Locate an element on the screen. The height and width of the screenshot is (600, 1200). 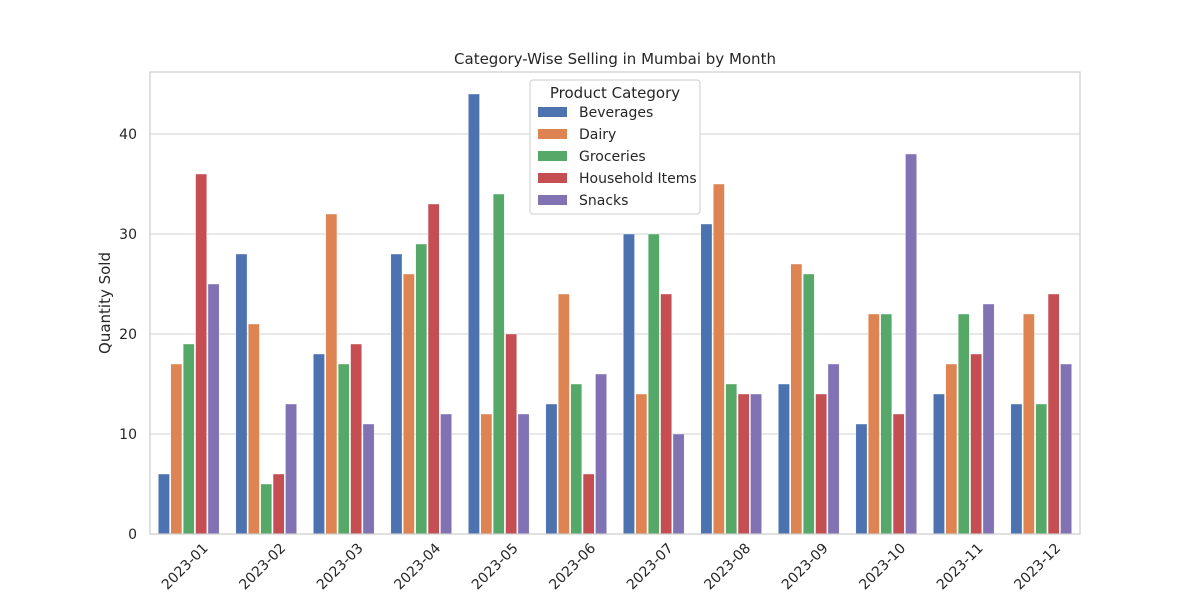
y-axis-label: Quantity Sold is located at coordinates (105, 303).